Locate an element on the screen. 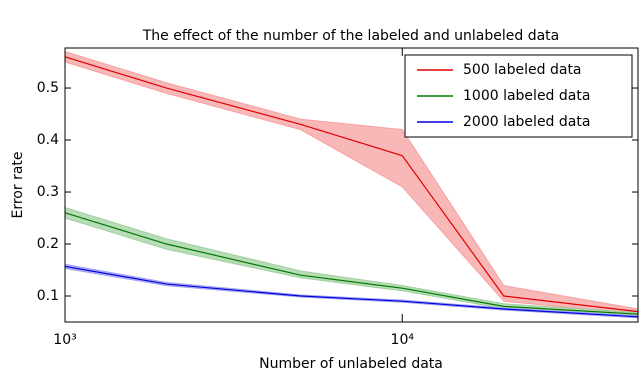 This screenshot has height=373, width=640. x-tick-label: 10⁴ is located at coordinates (403, 340).